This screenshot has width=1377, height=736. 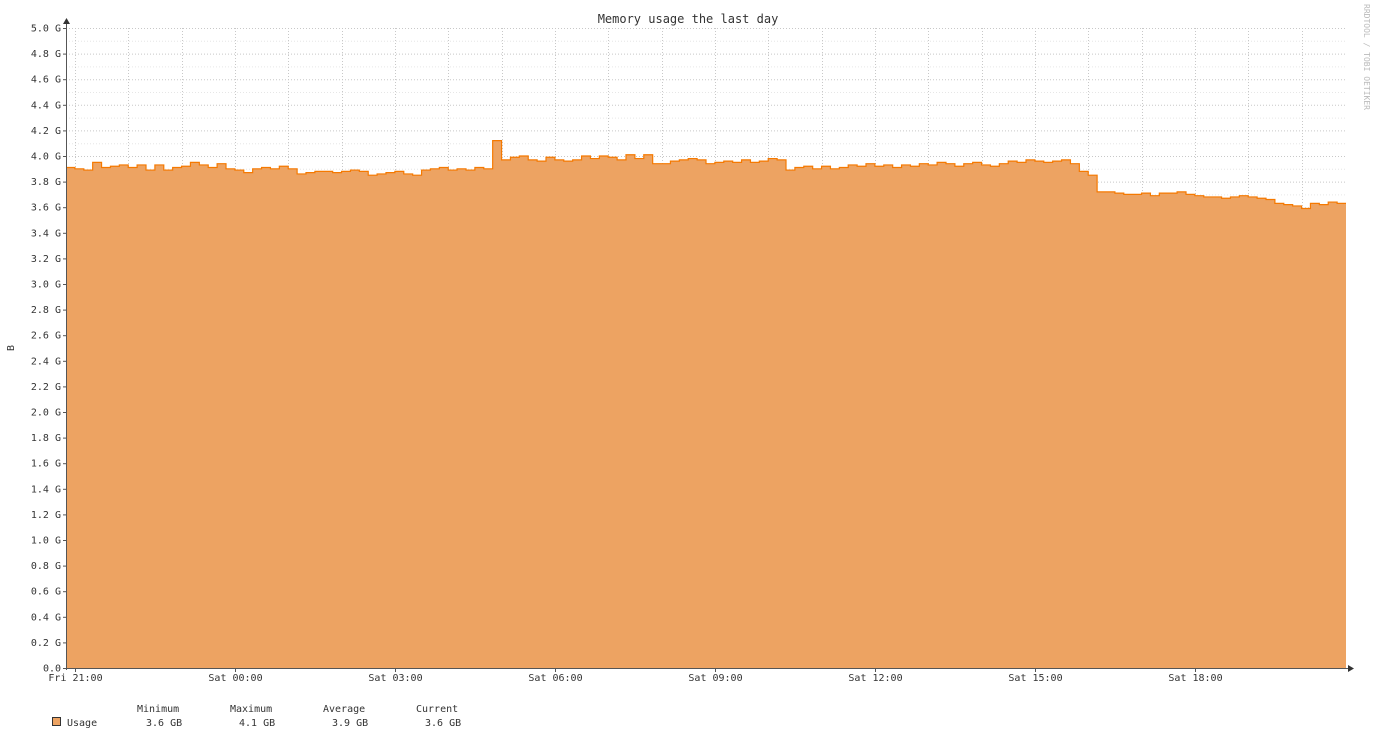 What do you see at coordinates (46, 310) in the screenshot?
I see `y-tick-label: 2.8 G` at bounding box center [46, 310].